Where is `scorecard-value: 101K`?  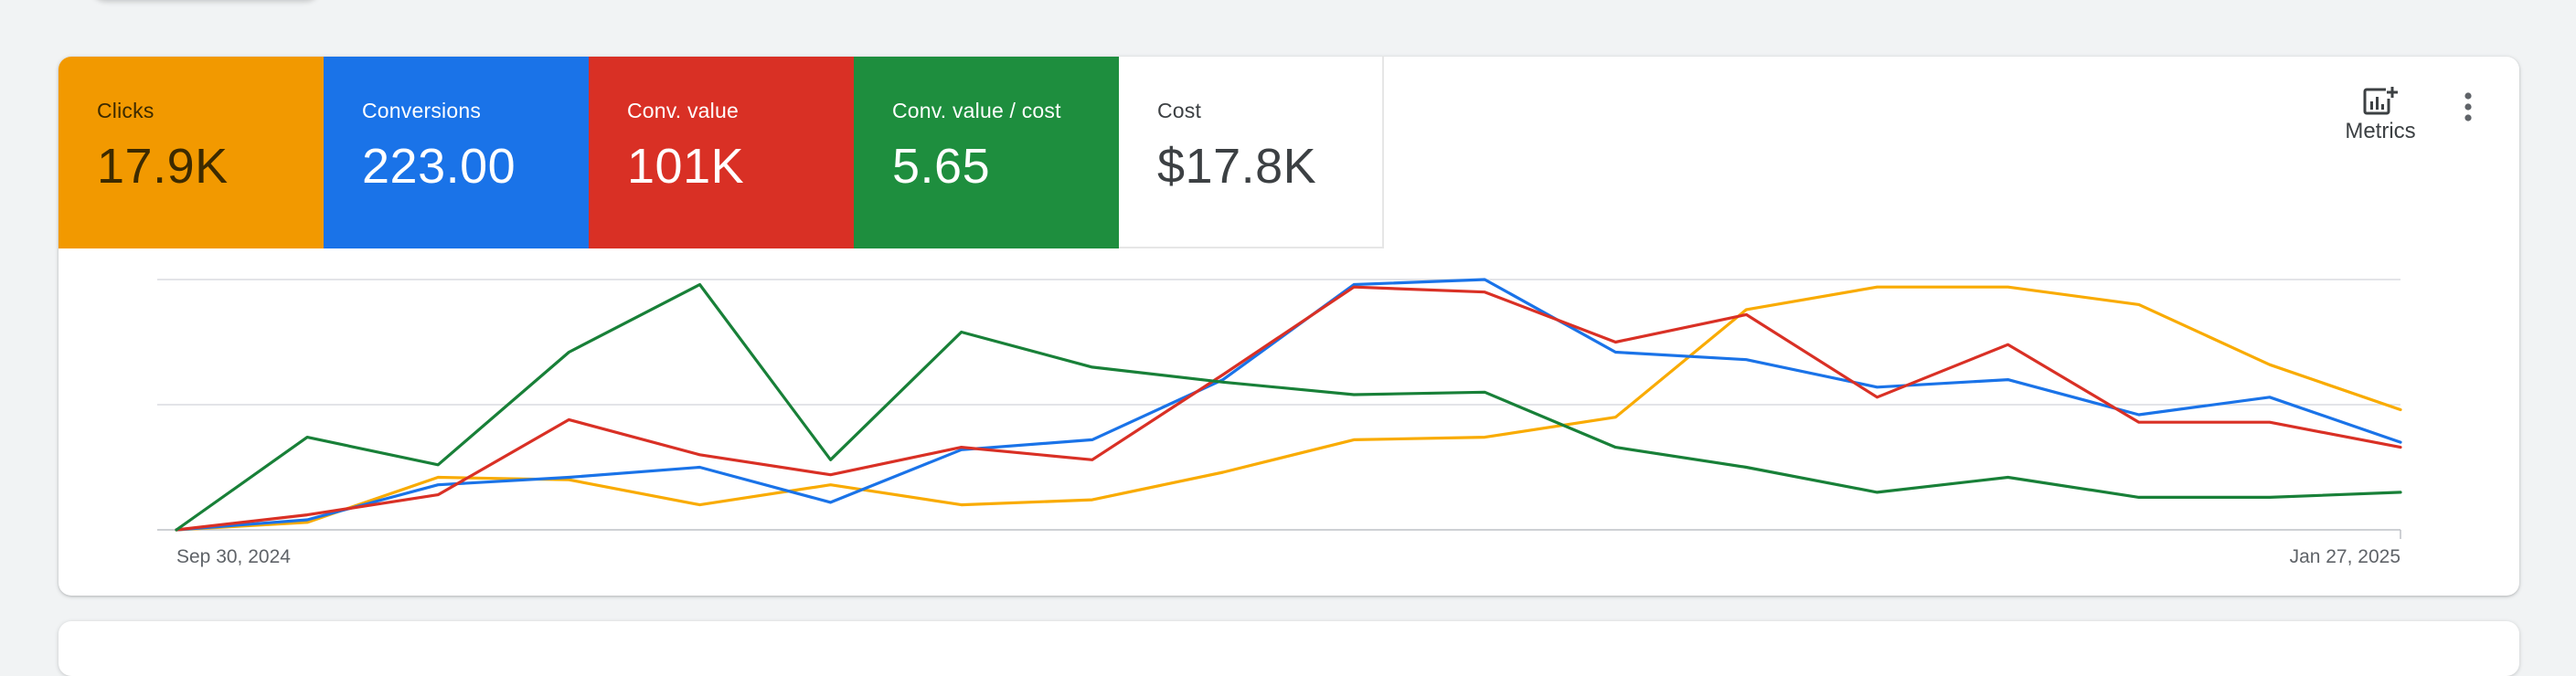 scorecard-value: 101K is located at coordinates (686, 167).